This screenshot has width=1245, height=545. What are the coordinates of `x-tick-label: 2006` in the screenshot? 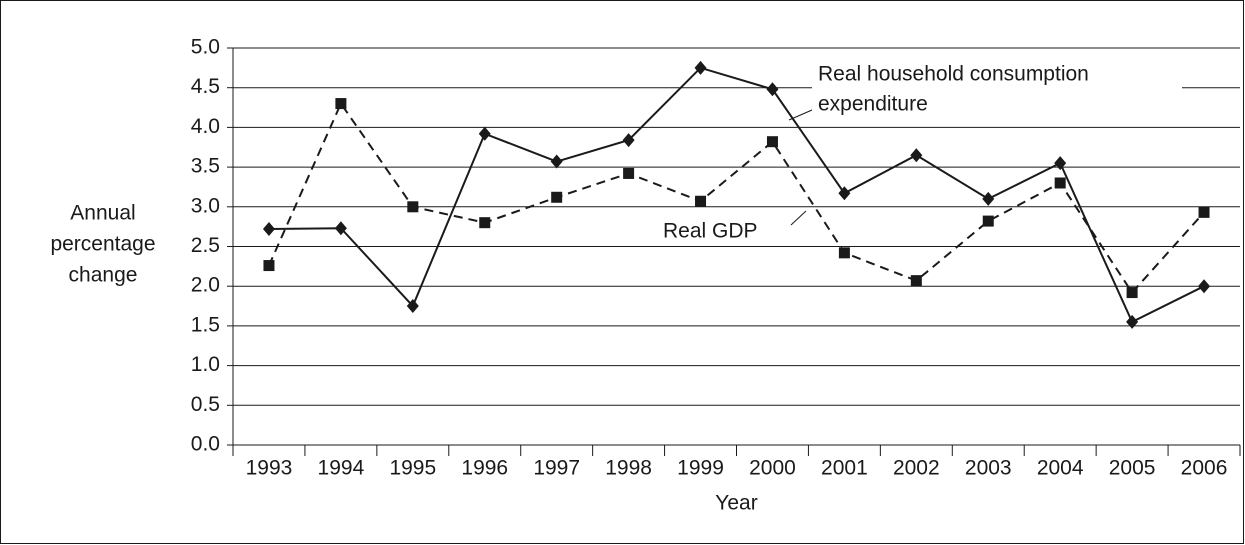 It's located at (1204, 468).